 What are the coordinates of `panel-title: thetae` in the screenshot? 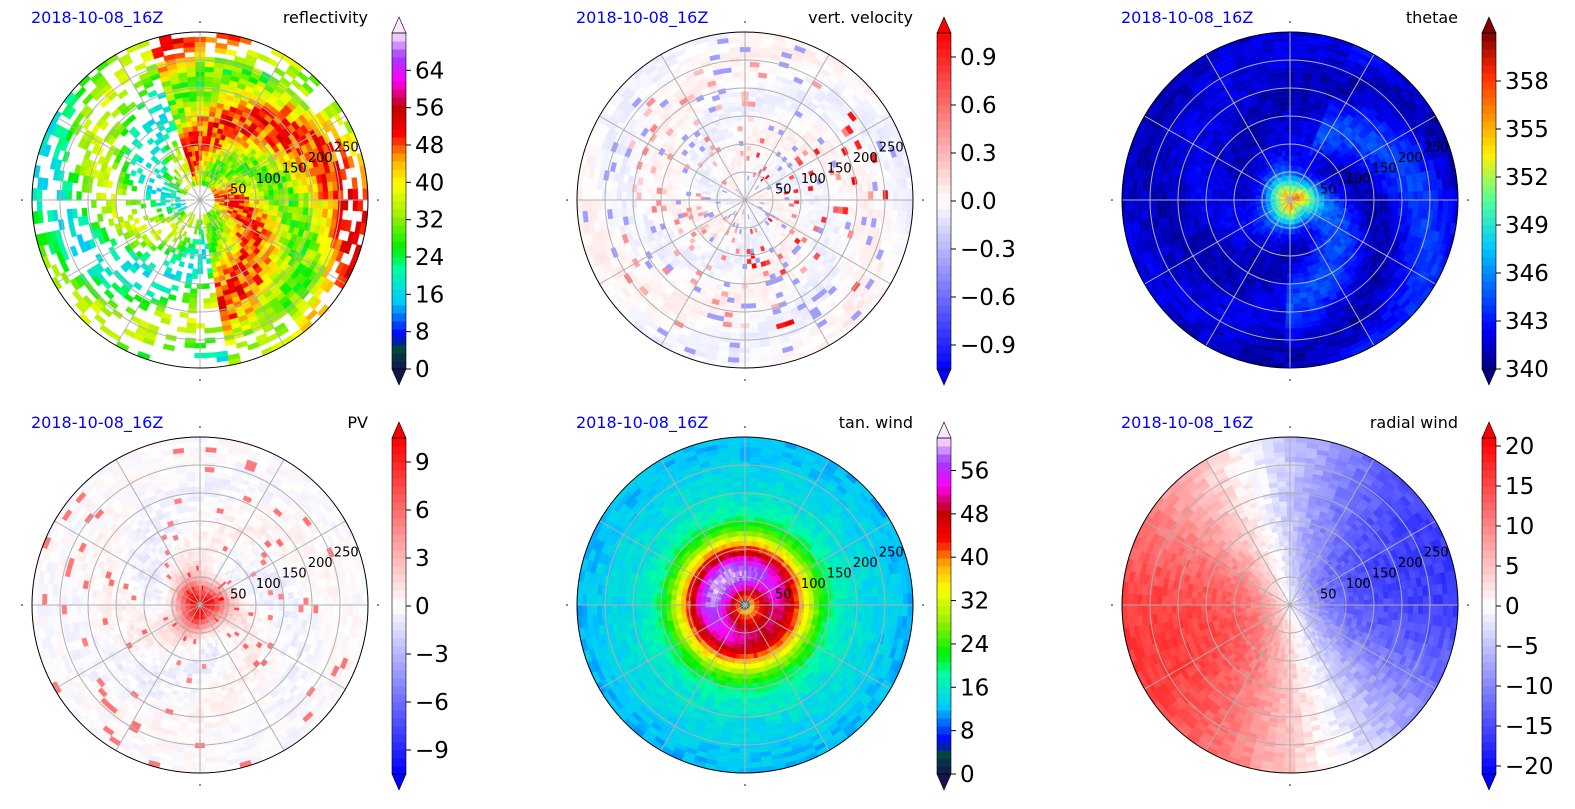 It's located at (1432, 17).